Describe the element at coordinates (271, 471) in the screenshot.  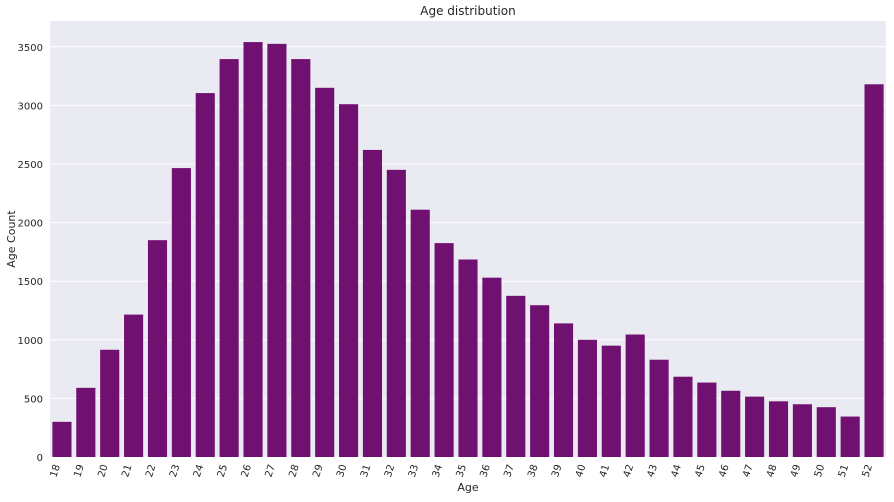
I see `x-tick-label: 27` at that location.